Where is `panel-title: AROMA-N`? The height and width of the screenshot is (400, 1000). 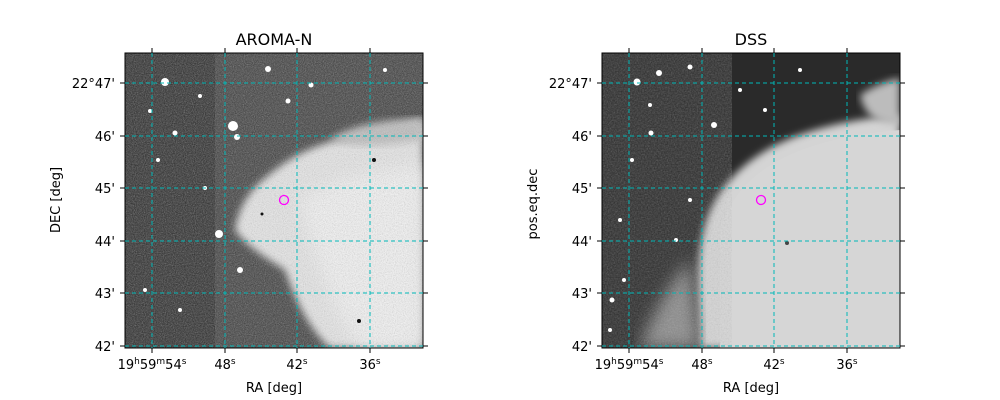 panel-title: AROMA-N is located at coordinates (274, 39).